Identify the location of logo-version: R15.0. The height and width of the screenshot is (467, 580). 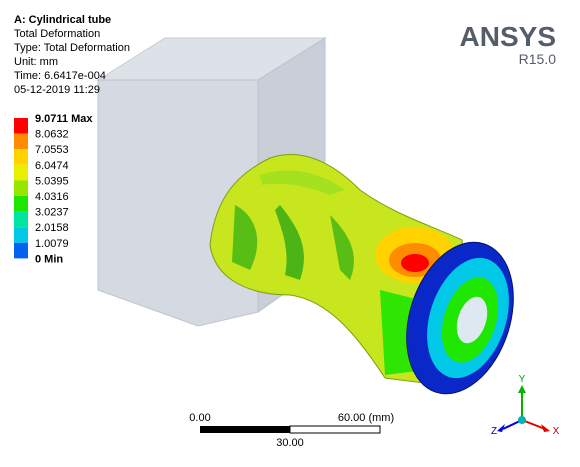
(538, 59).